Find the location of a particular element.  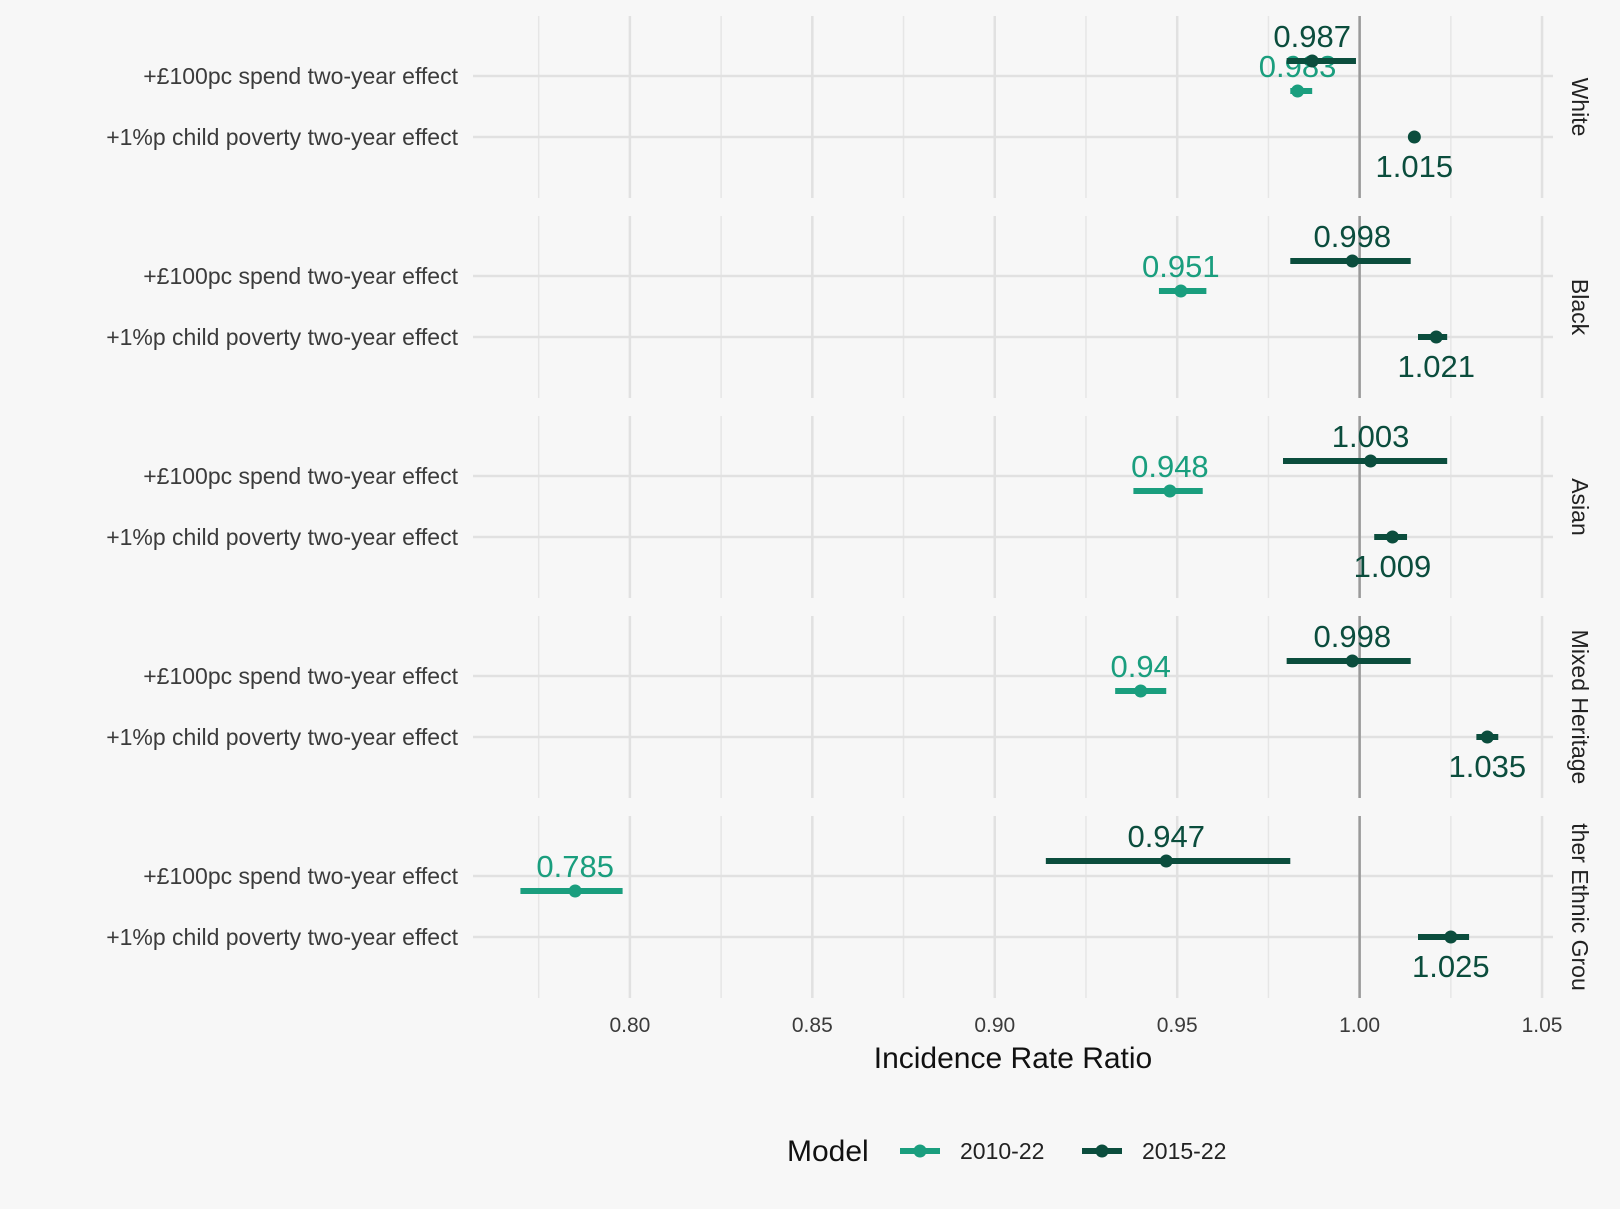

x-tick-label: 0.80 is located at coordinates (629, 1025).